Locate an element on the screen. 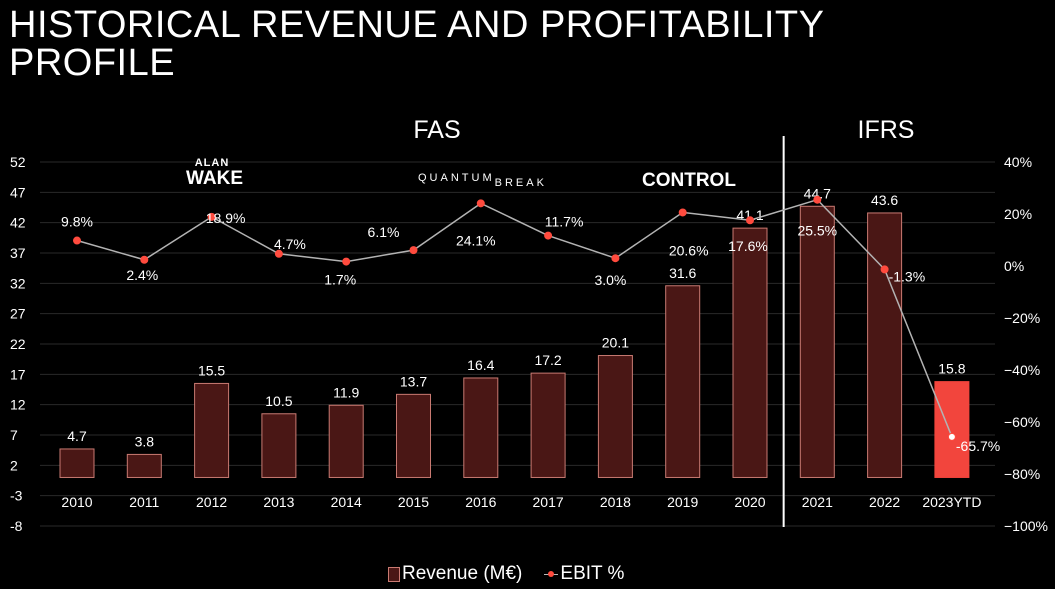  y-left-tick-label: 52 is located at coordinates (18, 162).